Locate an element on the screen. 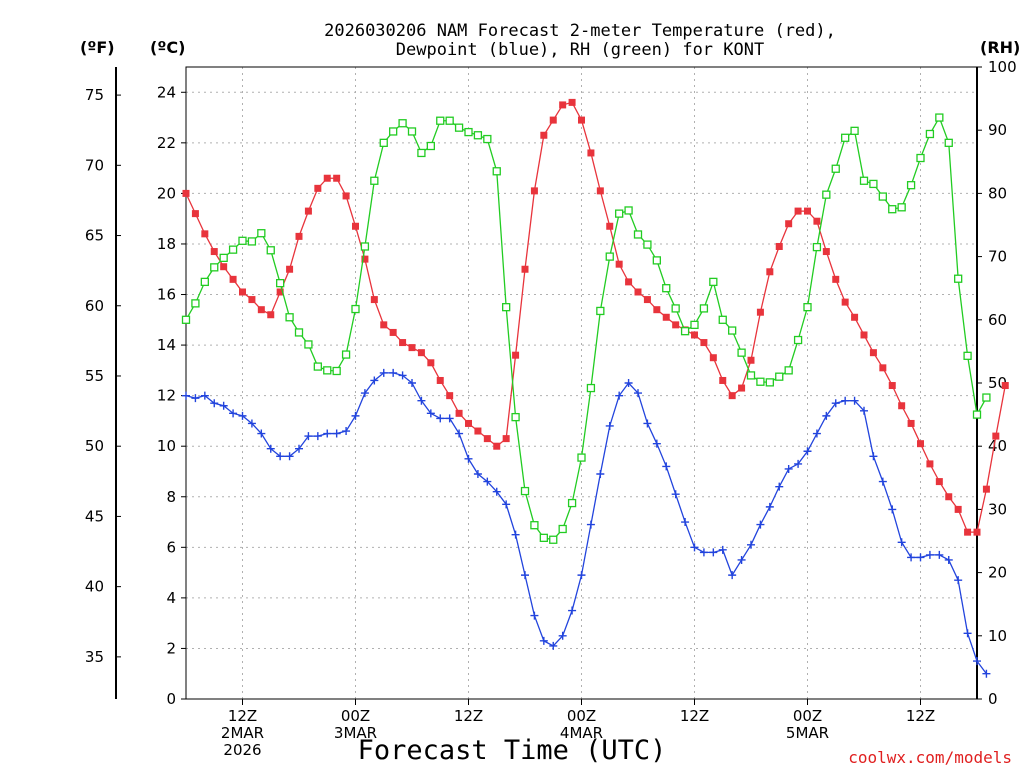  site-credit: coolwx.com/models is located at coordinates (930, 757).